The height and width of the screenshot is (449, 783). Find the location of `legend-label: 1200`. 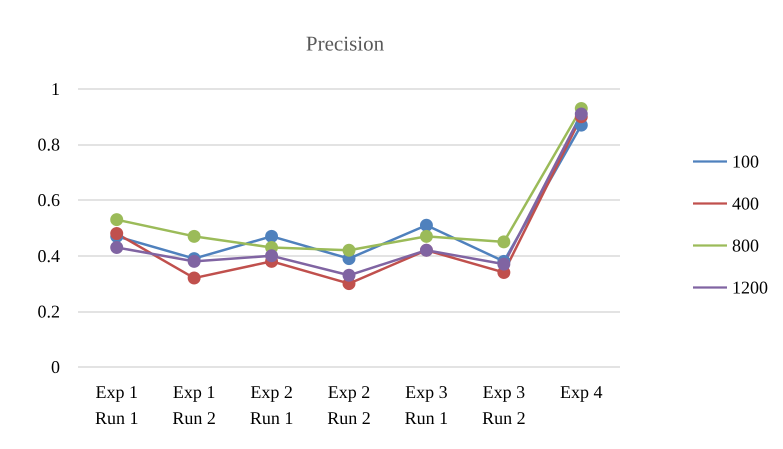

legend-label: 1200 is located at coordinates (750, 288).